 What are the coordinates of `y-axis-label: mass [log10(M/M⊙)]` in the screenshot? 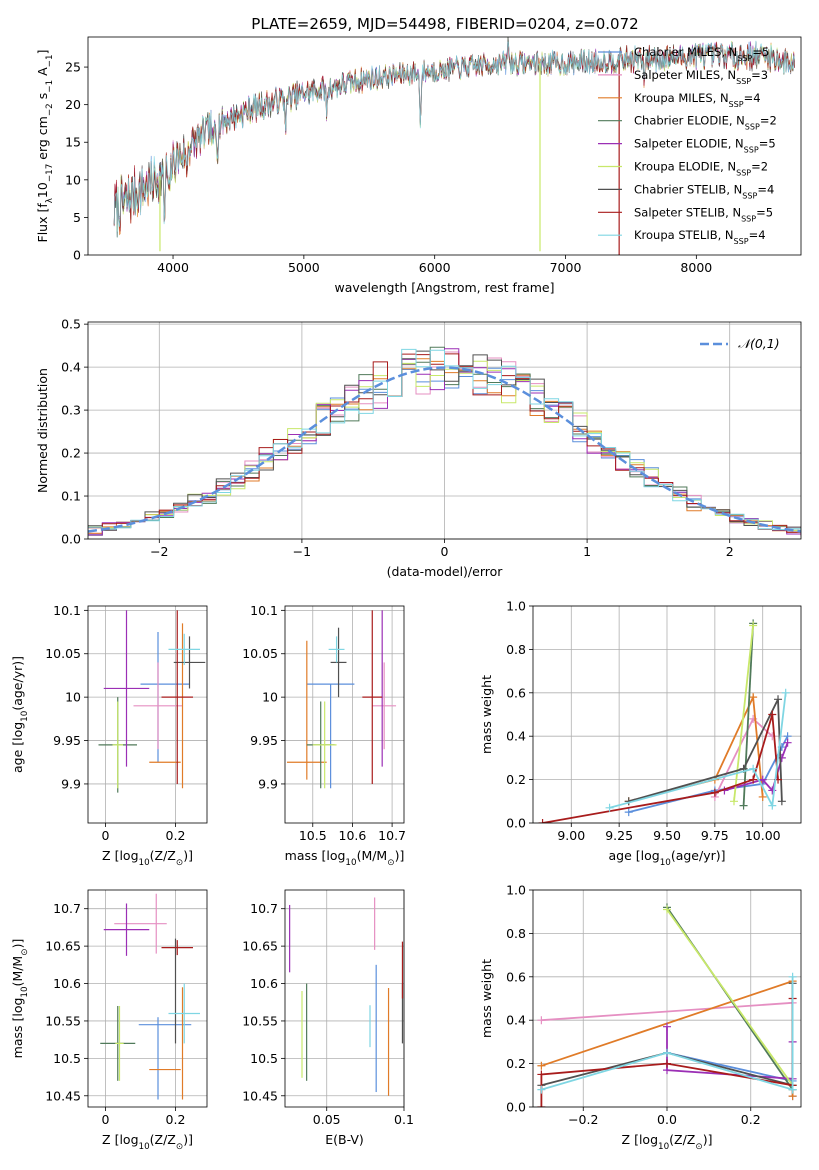 It's located at (20, 999).